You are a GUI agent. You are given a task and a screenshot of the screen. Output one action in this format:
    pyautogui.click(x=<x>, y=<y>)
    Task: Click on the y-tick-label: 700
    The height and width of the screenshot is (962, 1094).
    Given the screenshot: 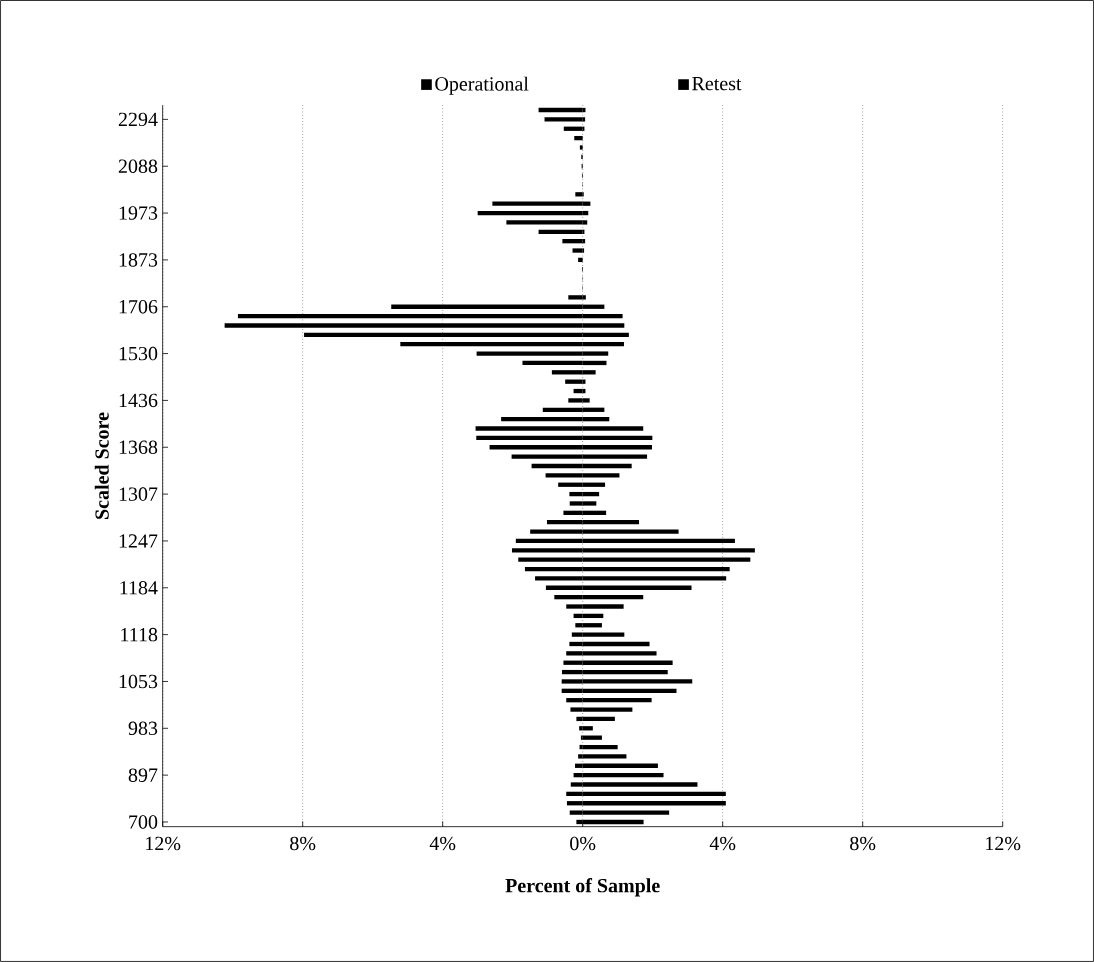 What is the action you would take?
    pyautogui.click(x=143, y=822)
    